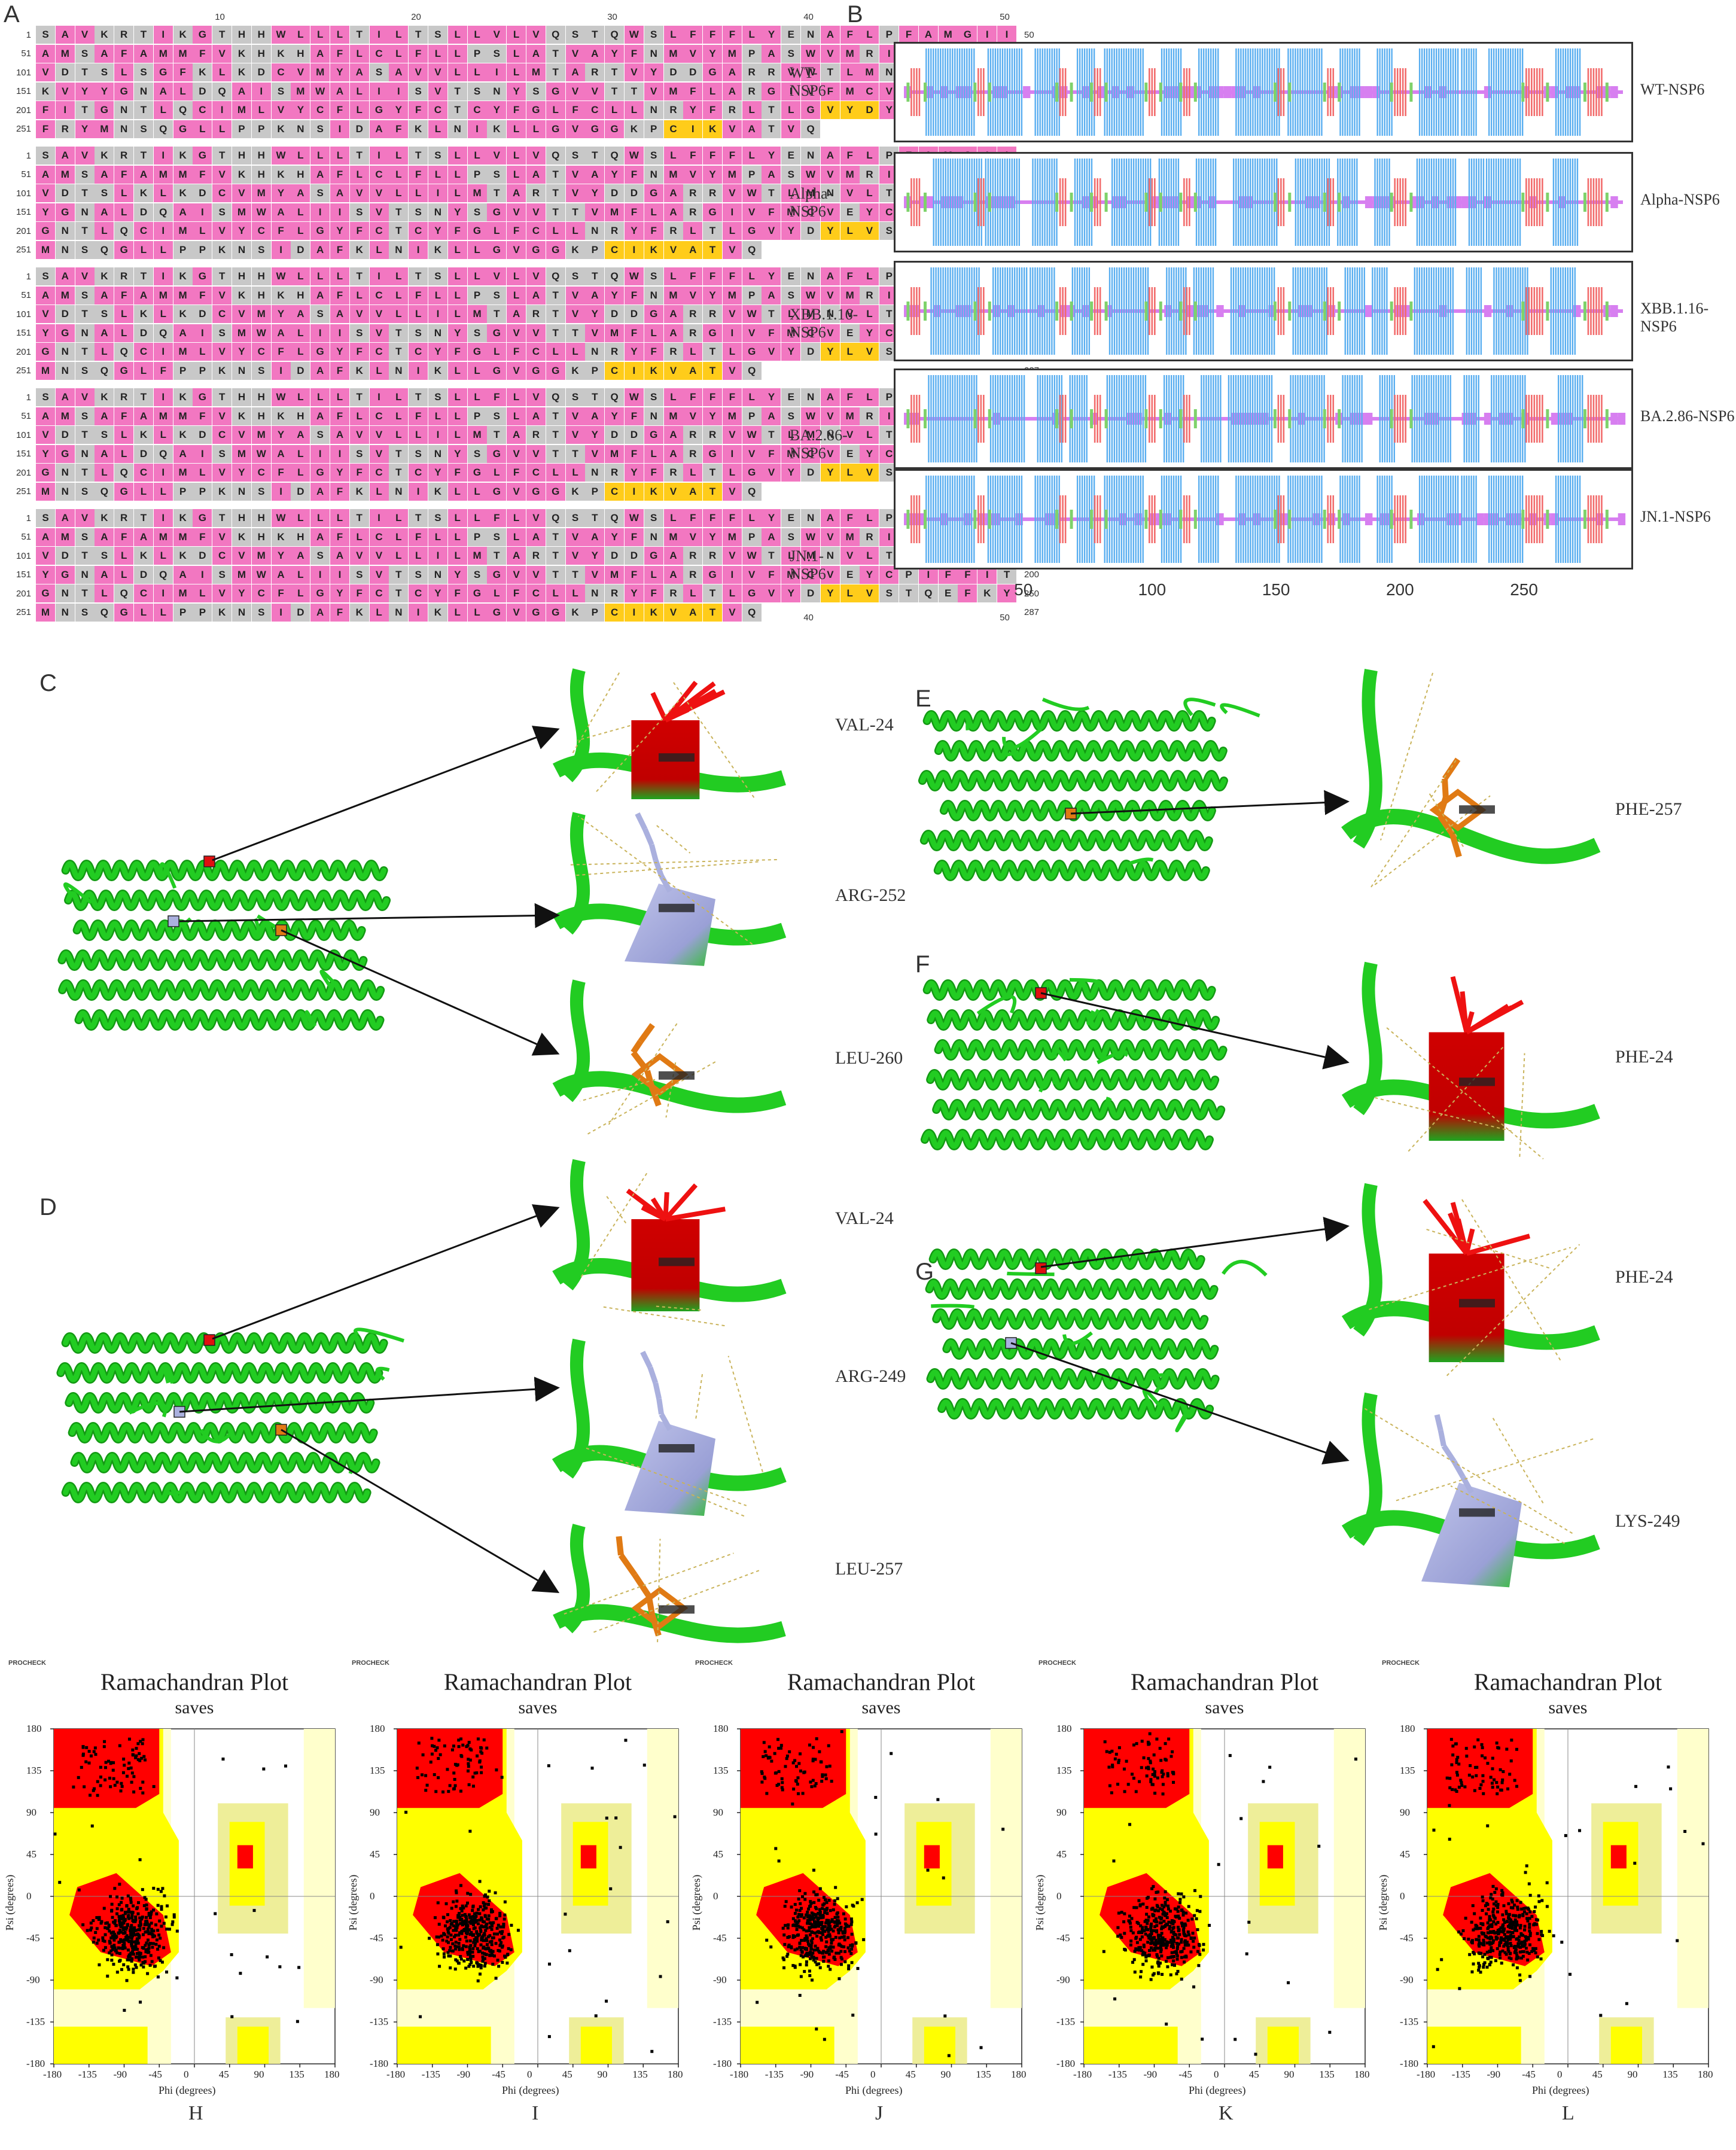 The width and height of the screenshot is (1736, 2150). Describe the element at coordinates (984, 2074) in the screenshot. I see `rama-x-tick: 135` at that location.